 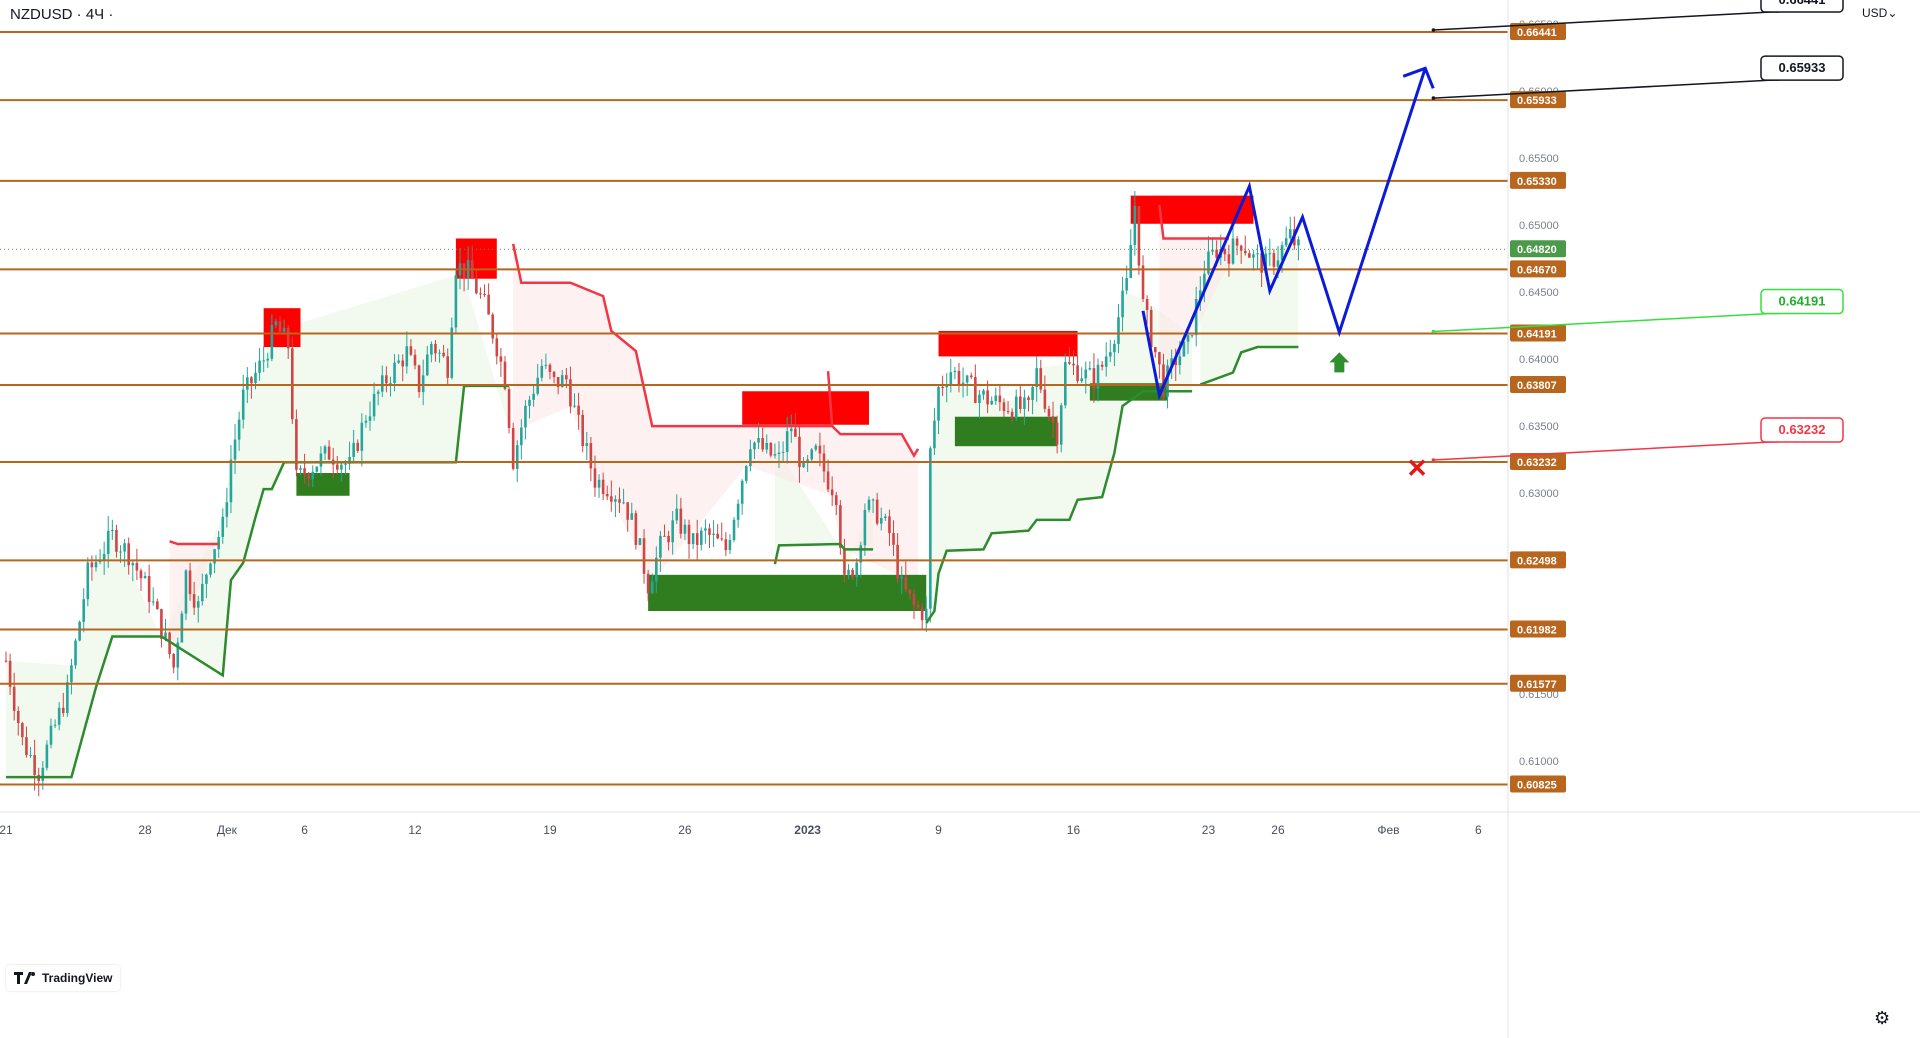 I want to click on tradingview-logo: TradingView, so click(x=63, y=978).